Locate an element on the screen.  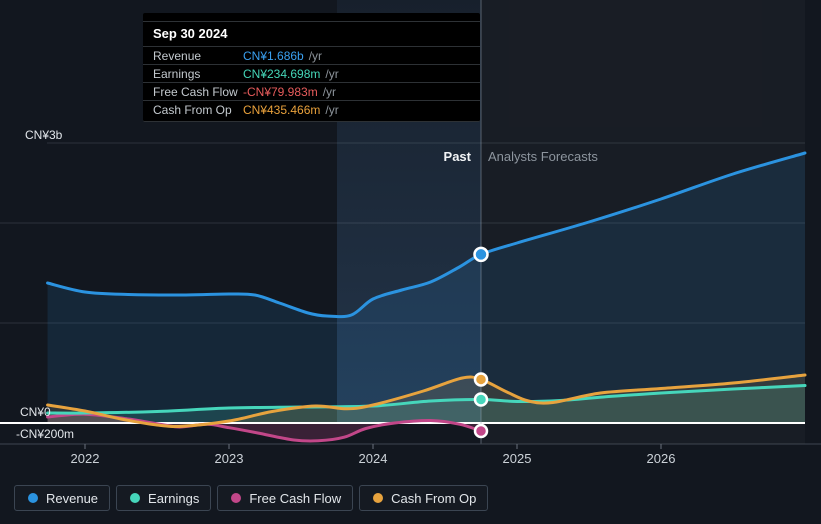
free-cash-flow-line is located at coordinates (264, 427).